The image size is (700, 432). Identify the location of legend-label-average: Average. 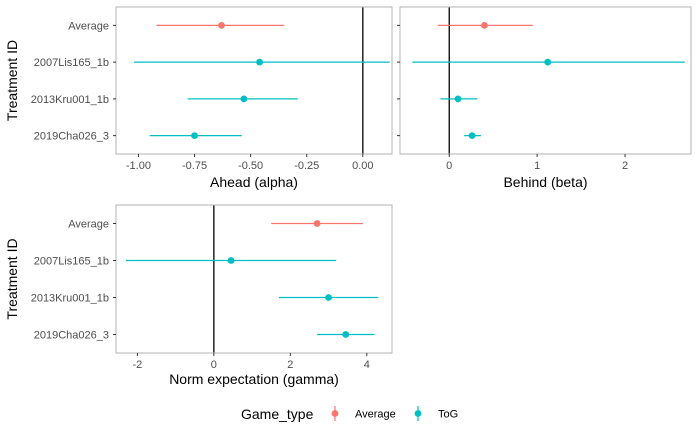
(375, 415).